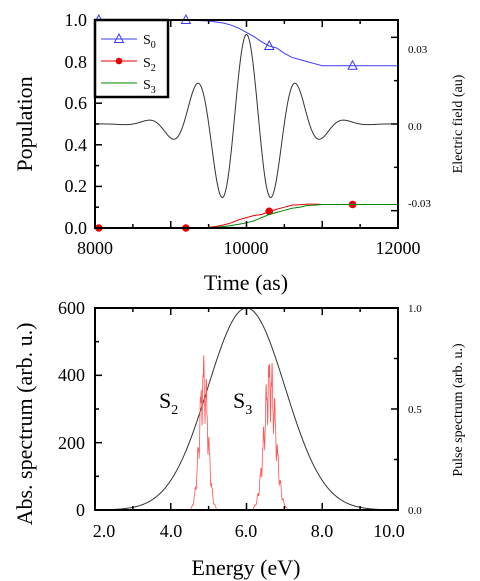 The width and height of the screenshot is (480, 581). I want to click on top-xtick-label: 12000, so click(398, 248).